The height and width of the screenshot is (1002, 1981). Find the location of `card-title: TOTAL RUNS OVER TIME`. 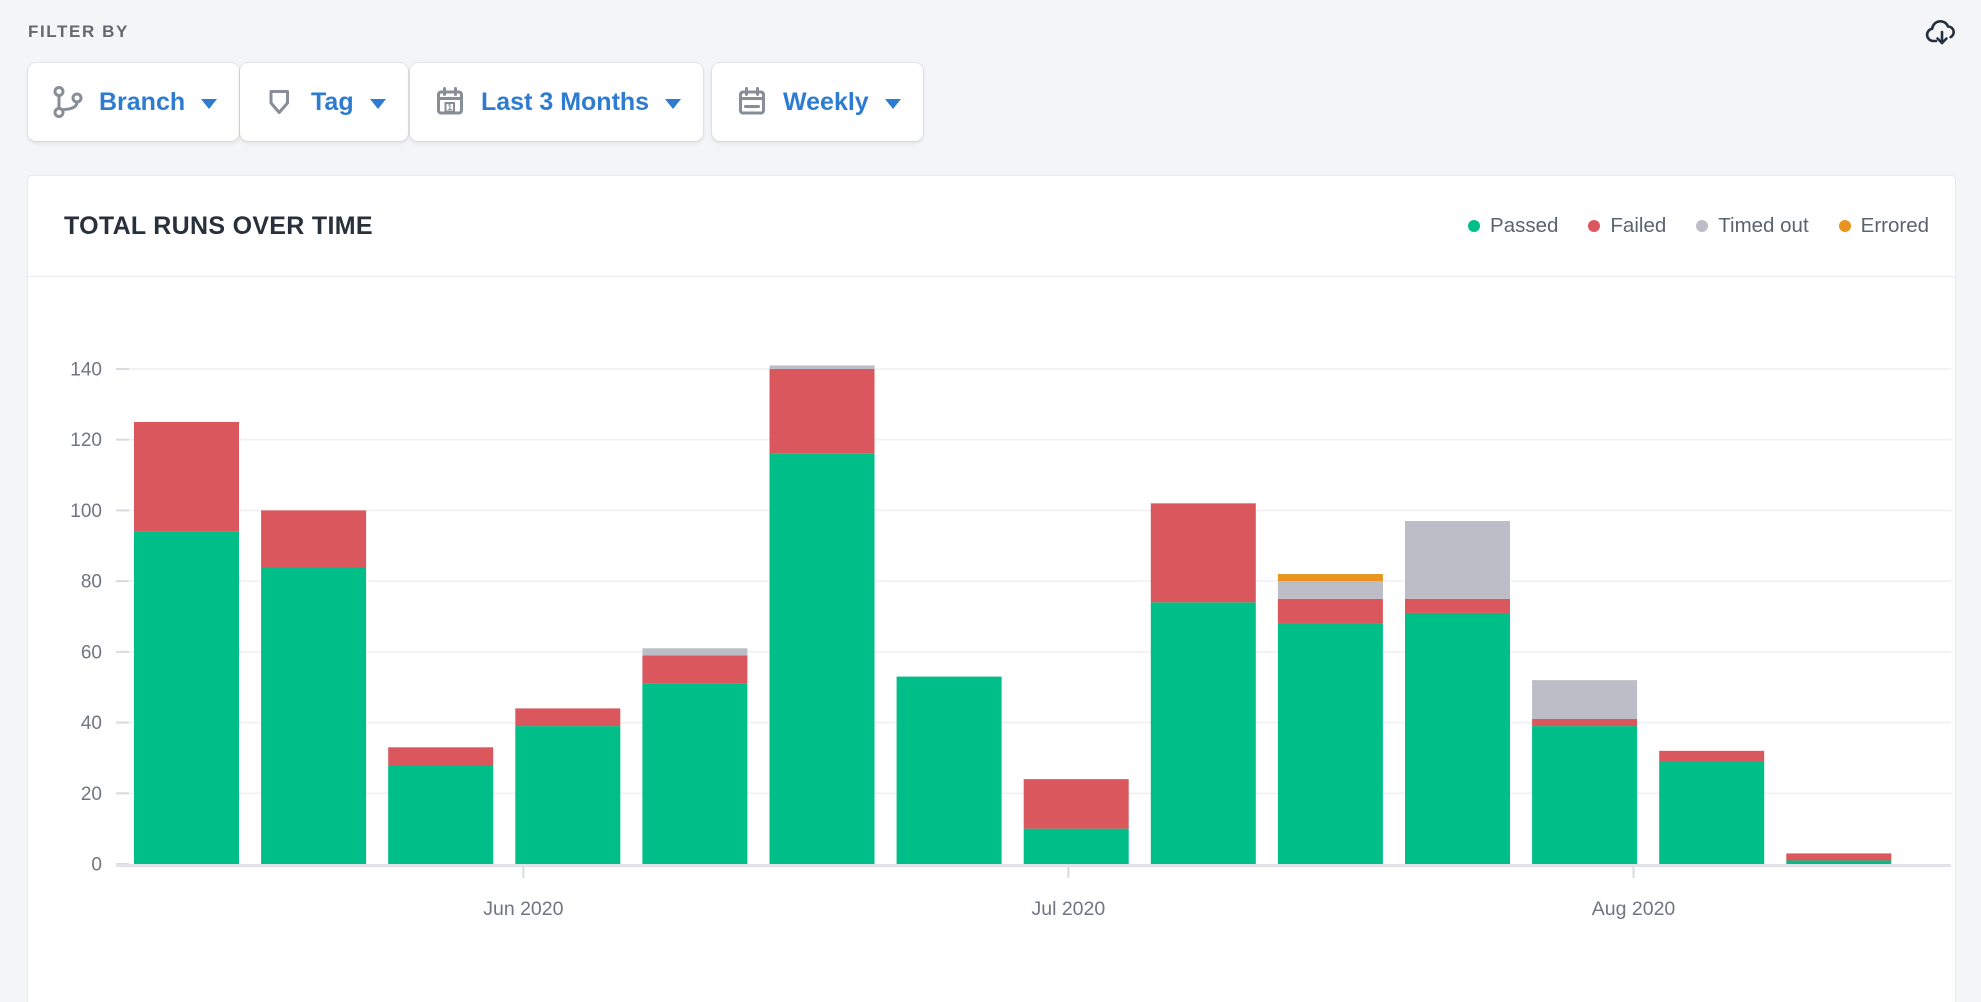

card-title: TOTAL RUNS OVER TIME is located at coordinates (218, 225).